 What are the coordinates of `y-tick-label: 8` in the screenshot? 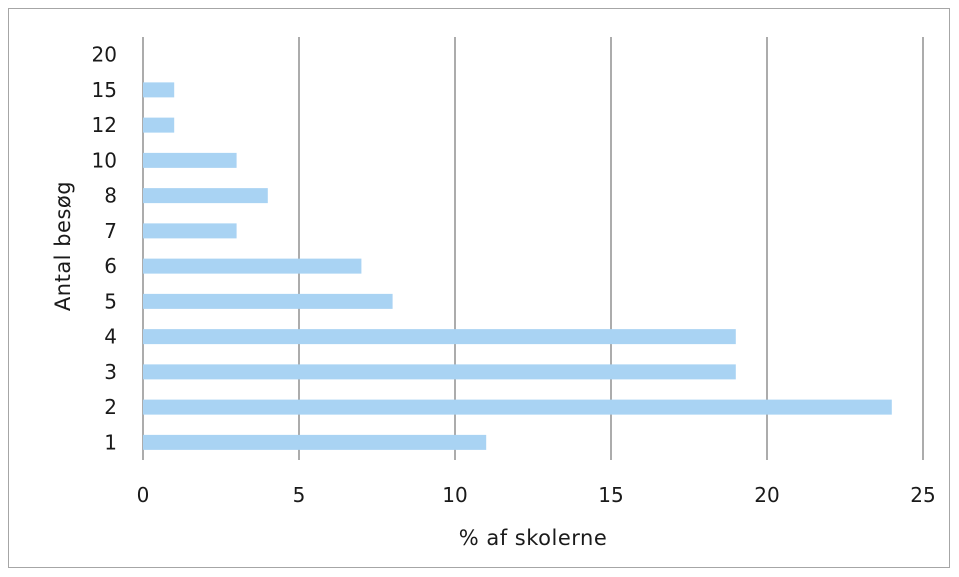 It's located at (110, 196).